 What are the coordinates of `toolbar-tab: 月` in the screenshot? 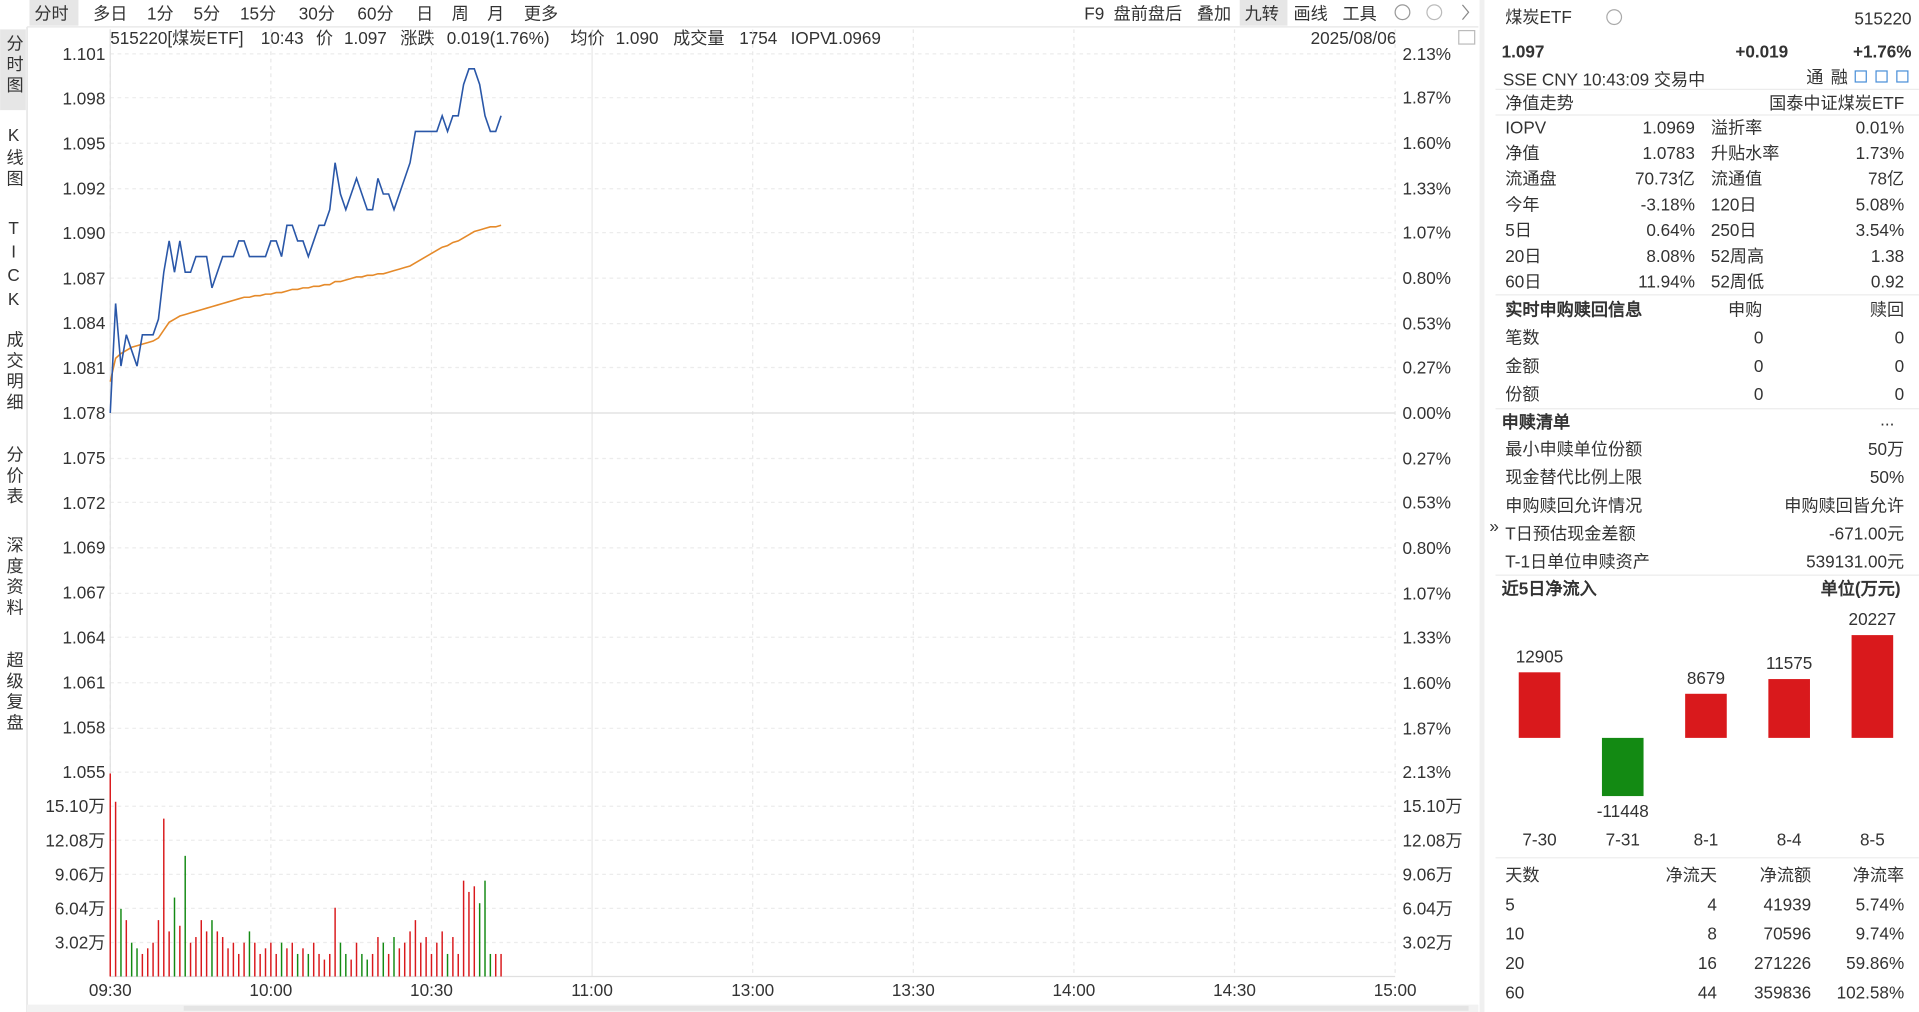 It's located at (495, 13).